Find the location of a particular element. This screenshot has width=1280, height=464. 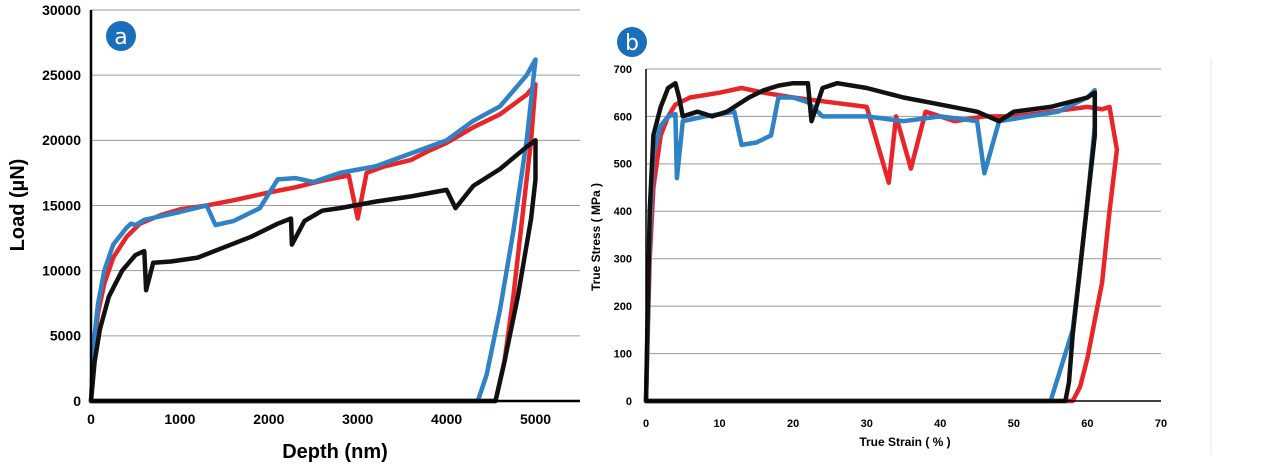

y-tick-label-b-7: 700 is located at coordinates (623, 70).